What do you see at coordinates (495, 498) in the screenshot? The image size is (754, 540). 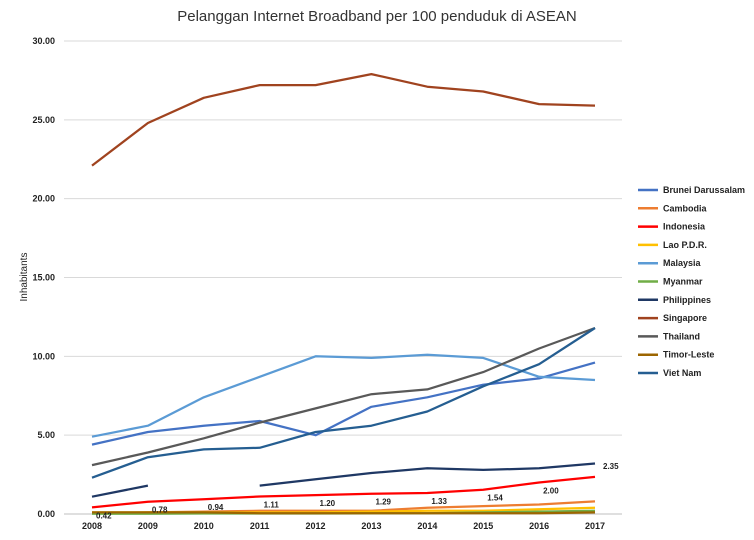 I see `data-label: 1.54` at bounding box center [495, 498].